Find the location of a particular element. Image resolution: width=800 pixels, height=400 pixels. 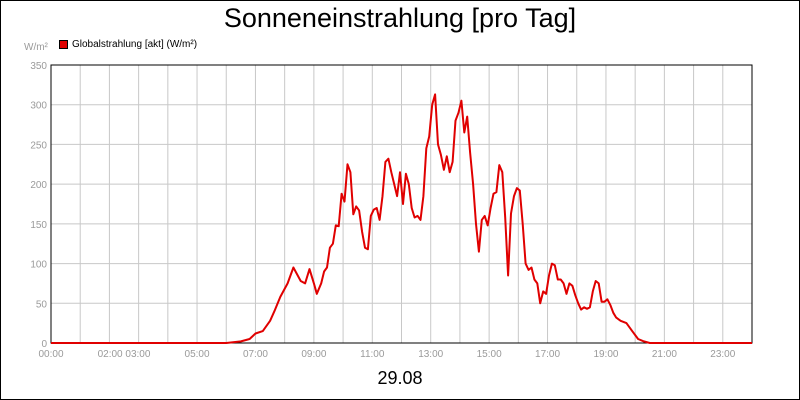

legend-swatch is located at coordinates (63, 44).